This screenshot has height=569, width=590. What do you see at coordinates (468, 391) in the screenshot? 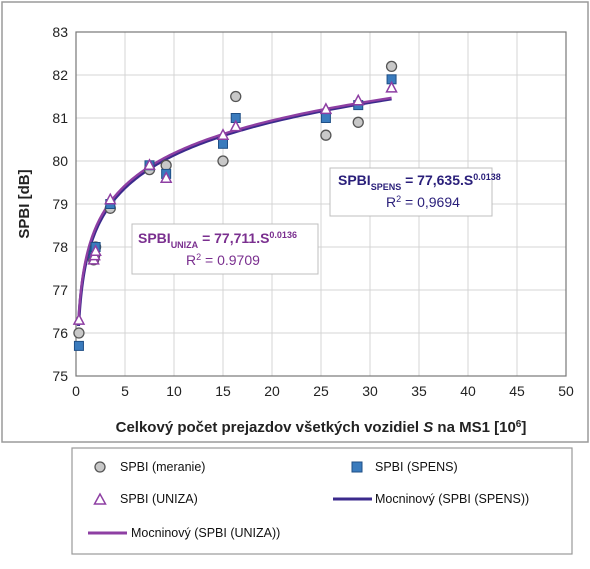
I see `x-tick-label: 40` at bounding box center [468, 391].